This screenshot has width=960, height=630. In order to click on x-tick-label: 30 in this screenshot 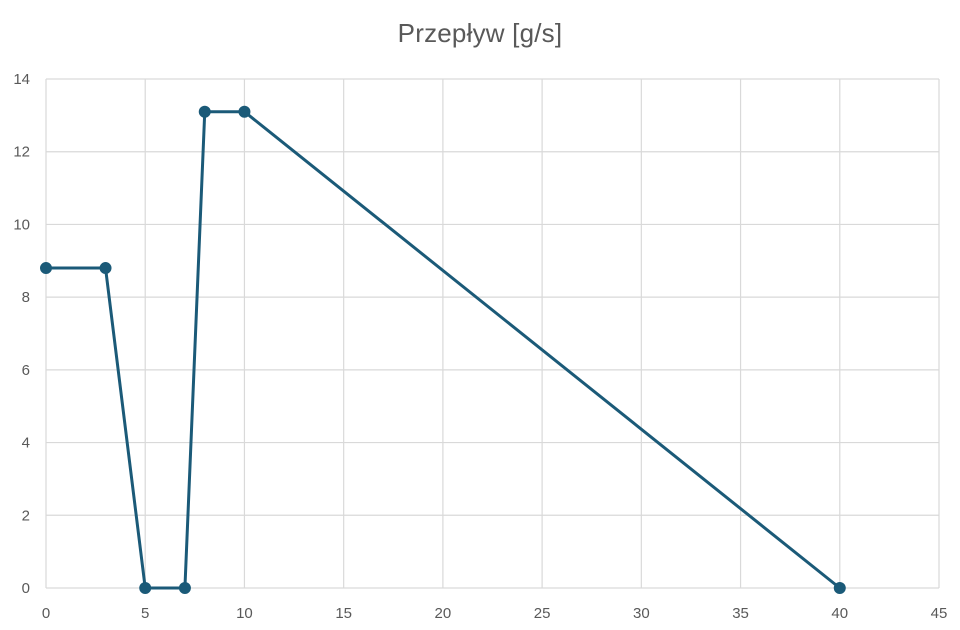, I will do `click(641, 613)`.